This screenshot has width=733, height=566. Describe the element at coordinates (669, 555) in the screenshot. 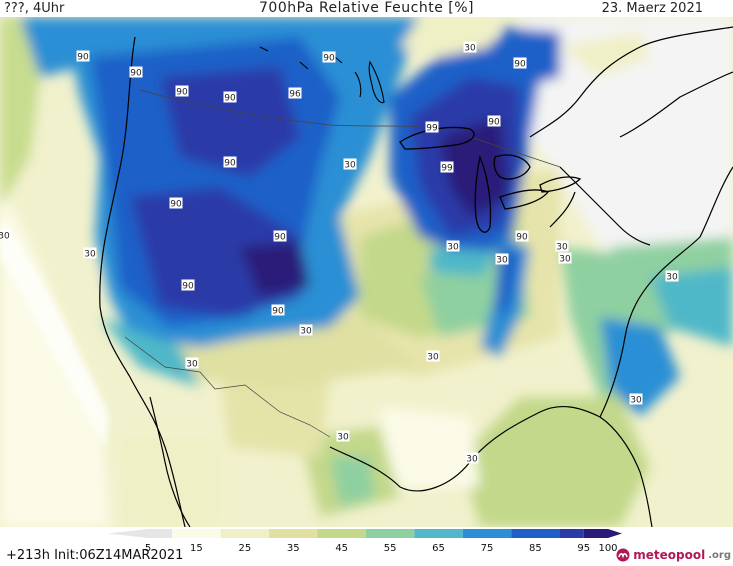

I see `brand-name: meteopool` at that location.